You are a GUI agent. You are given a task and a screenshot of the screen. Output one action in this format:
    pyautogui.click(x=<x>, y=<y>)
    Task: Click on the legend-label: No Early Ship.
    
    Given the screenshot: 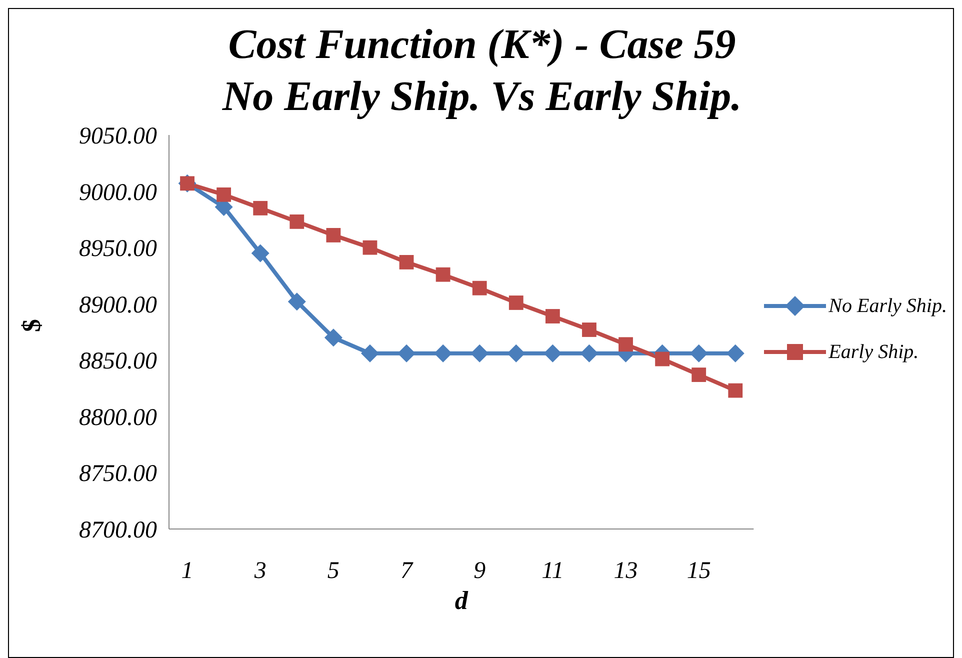 What is the action you would take?
    pyautogui.click(x=887, y=306)
    